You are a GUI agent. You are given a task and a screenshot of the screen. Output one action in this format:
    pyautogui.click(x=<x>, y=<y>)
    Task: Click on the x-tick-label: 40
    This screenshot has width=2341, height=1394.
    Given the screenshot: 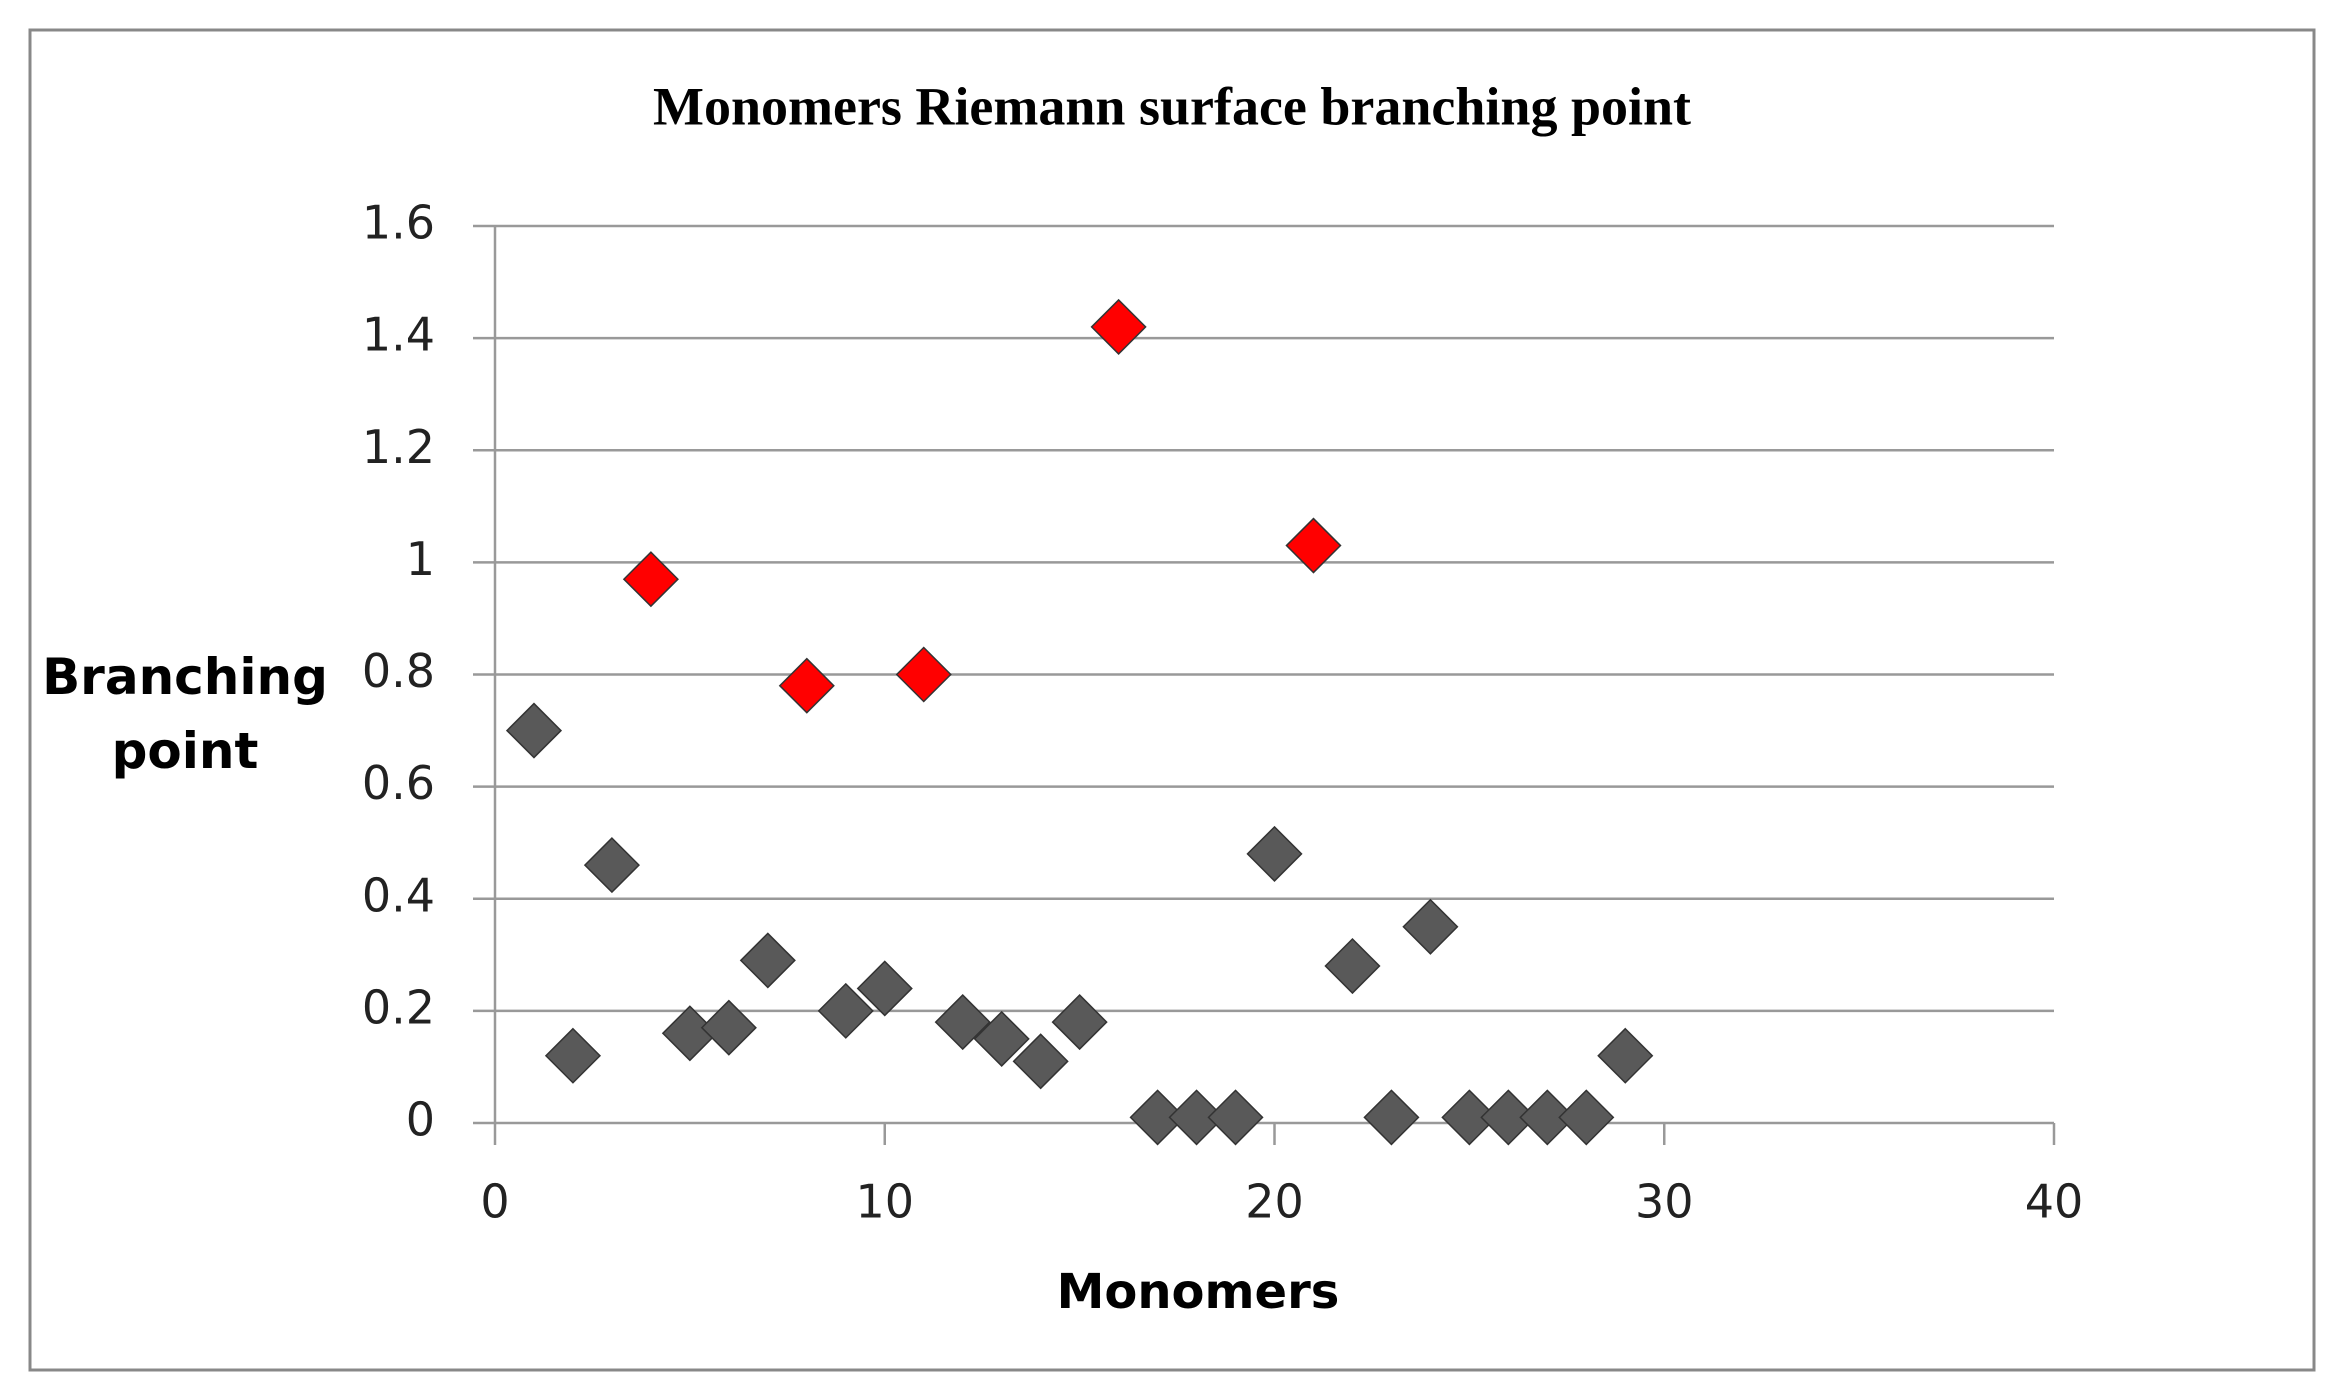 What is the action you would take?
    pyautogui.click(x=2054, y=1202)
    